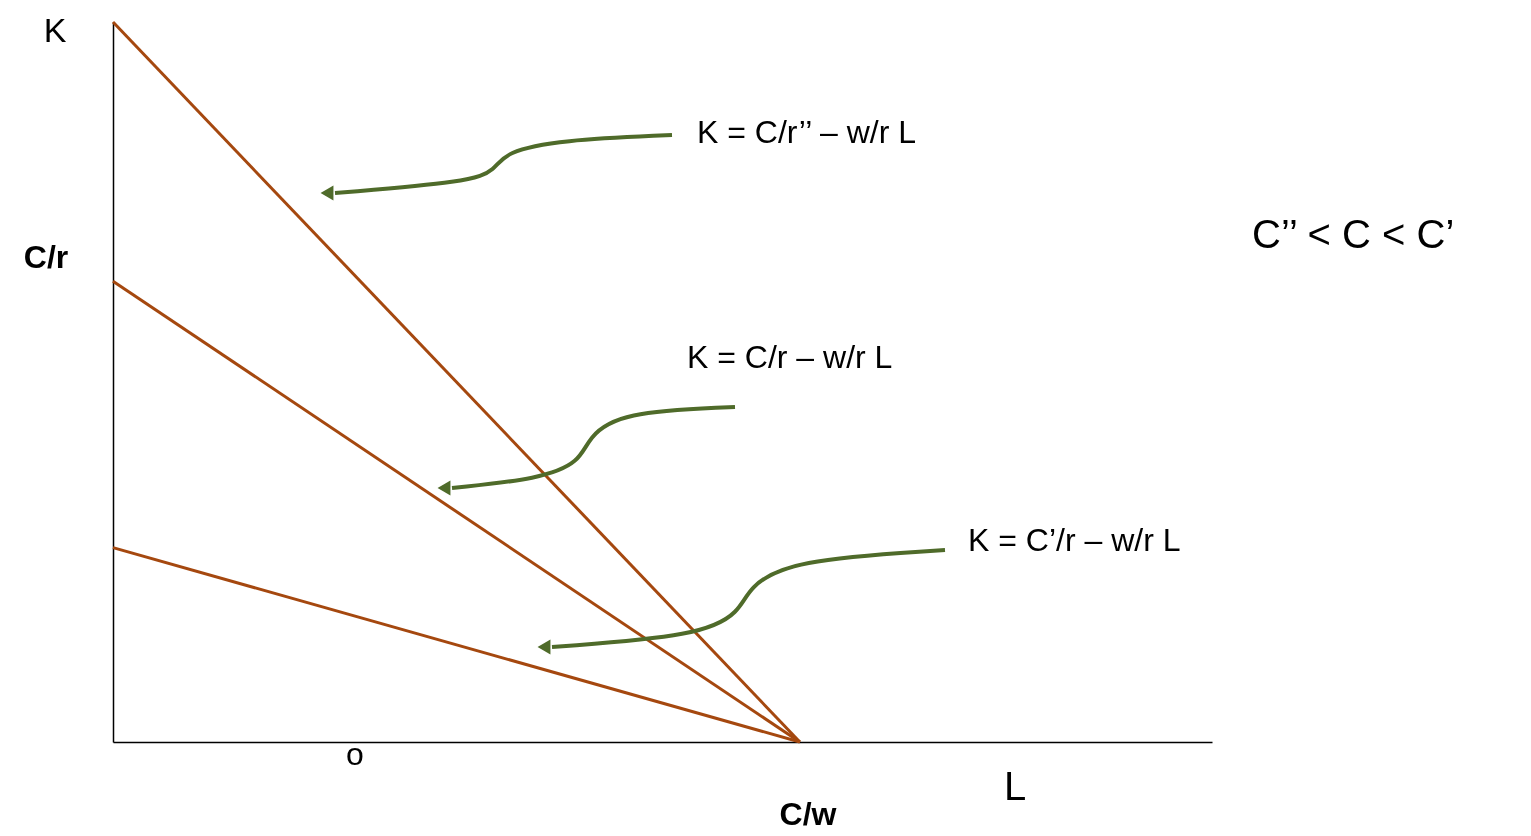 This screenshot has width=1531, height=836. I want to click on y-axis-title: K, so click(55, 30).